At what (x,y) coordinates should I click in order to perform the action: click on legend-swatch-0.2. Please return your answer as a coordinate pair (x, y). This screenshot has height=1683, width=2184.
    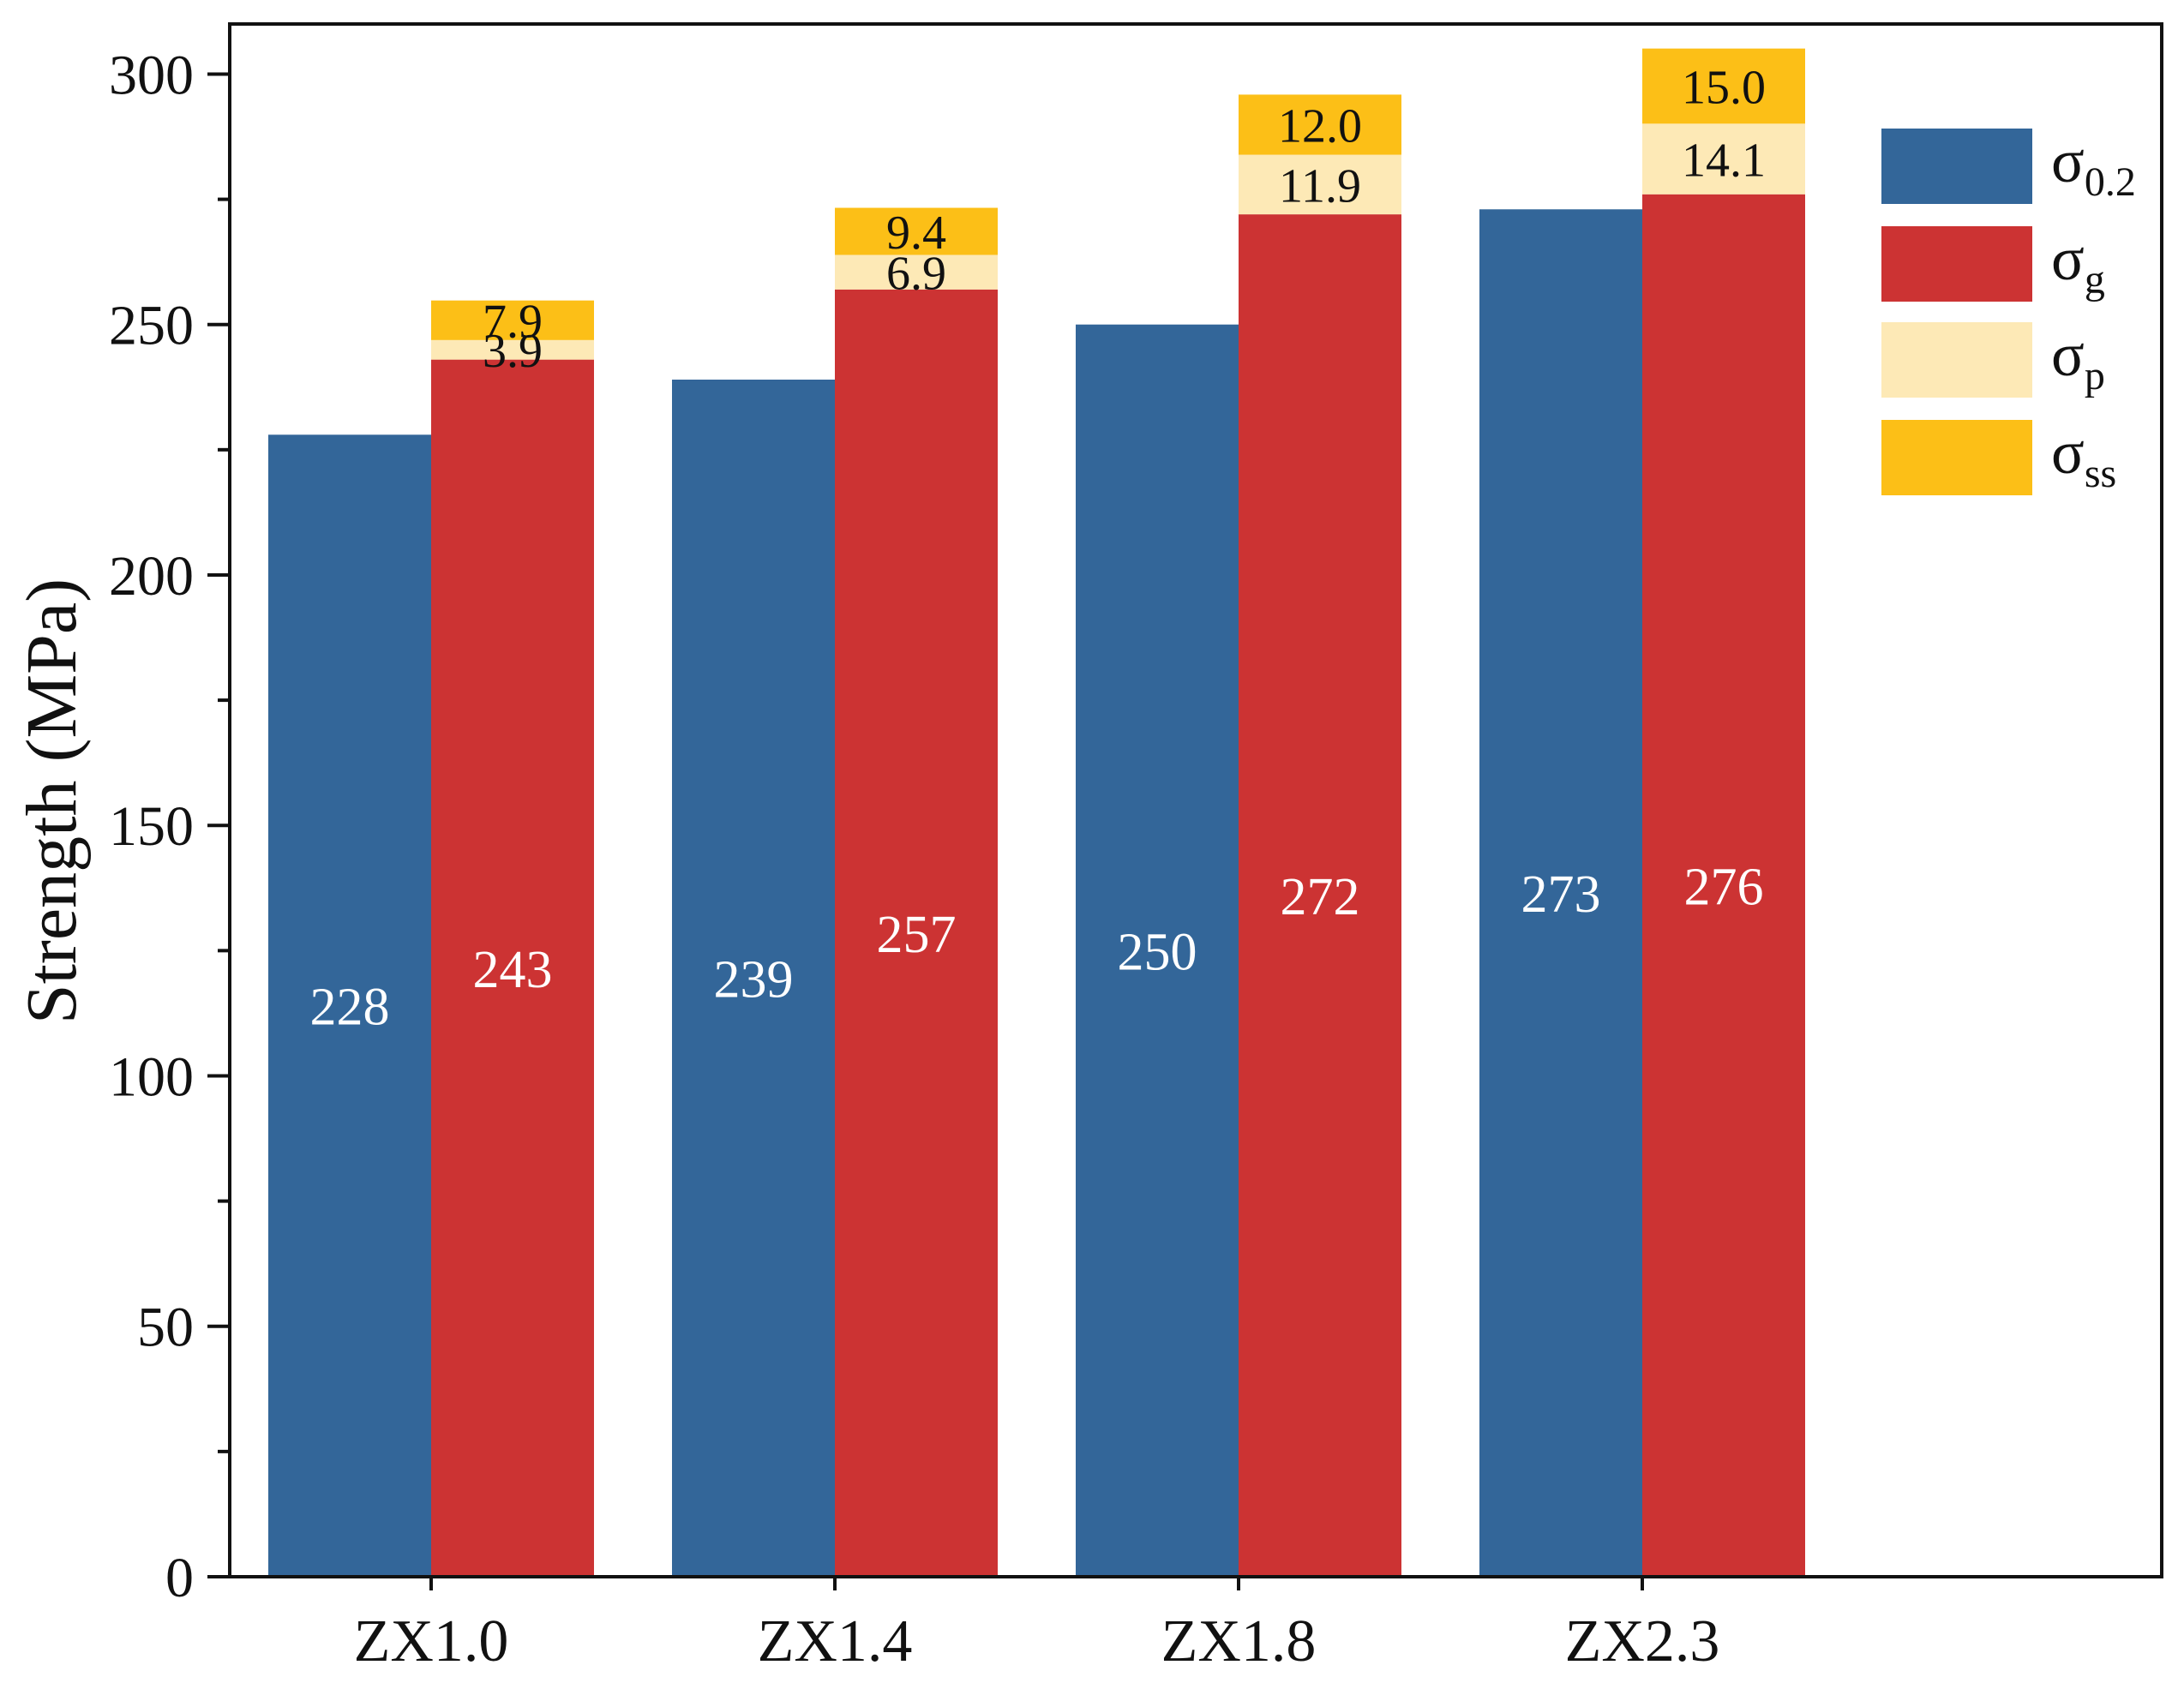
    Looking at the image, I should click on (1956, 166).